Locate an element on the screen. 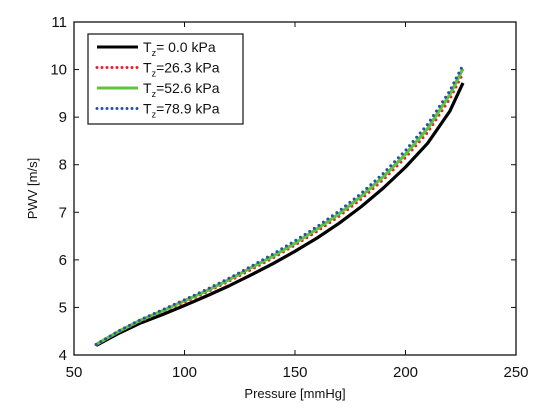 The width and height of the screenshot is (552, 413). legend-label-2: Tz=26.3 kPa is located at coordinates (181, 69).